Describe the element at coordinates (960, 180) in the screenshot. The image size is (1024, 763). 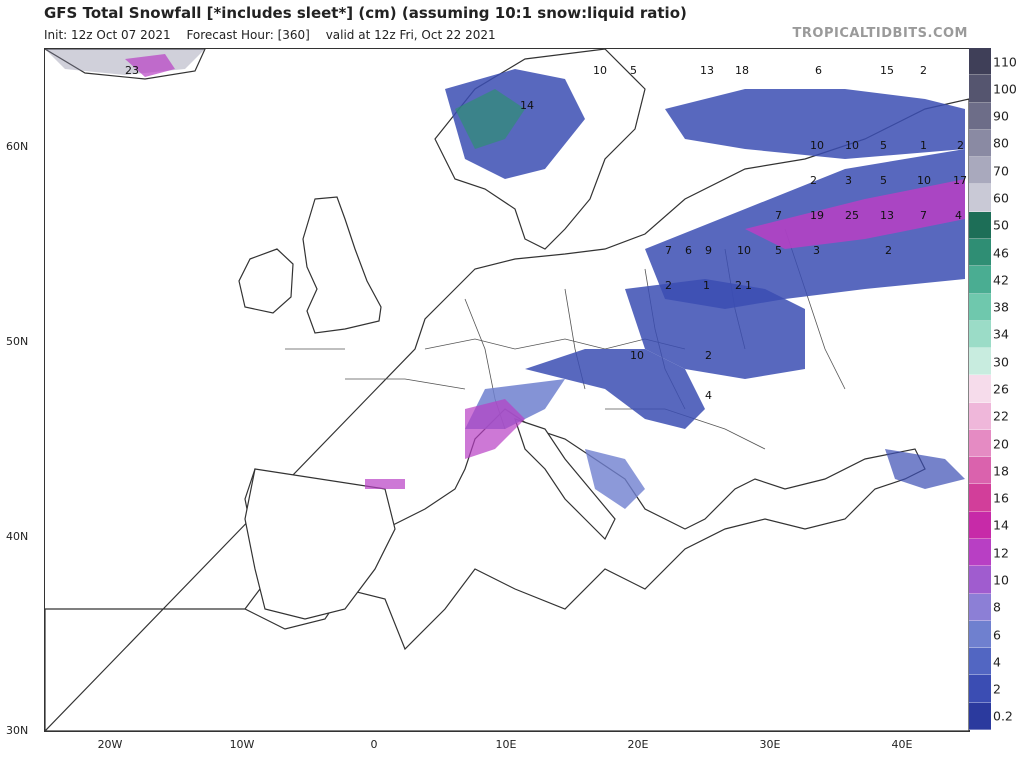
I see `snow-total-label: 17` at that location.